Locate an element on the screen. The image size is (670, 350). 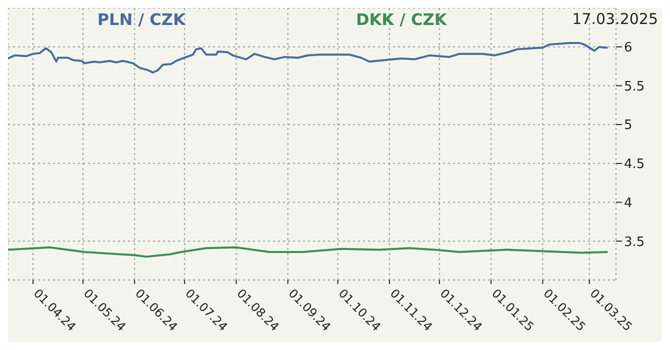
y-tick-label: 5 is located at coordinates (628, 126).